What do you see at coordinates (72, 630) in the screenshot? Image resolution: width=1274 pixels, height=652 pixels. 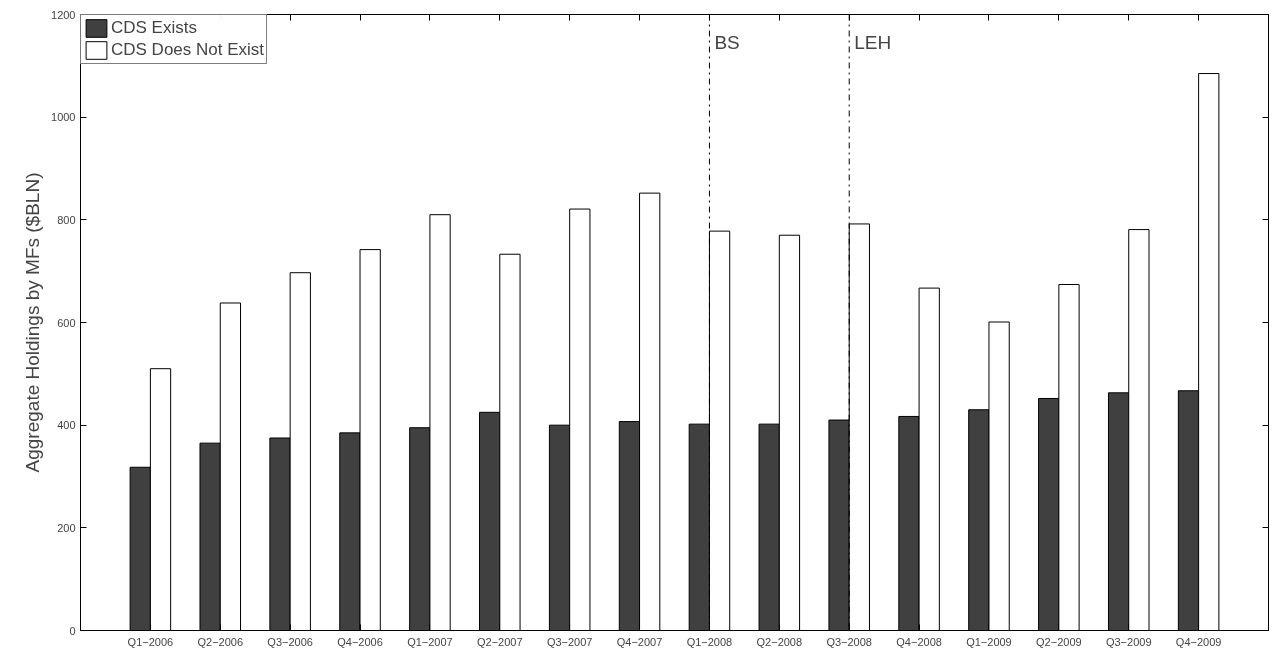 I see `y-tick-label: 0` at bounding box center [72, 630].